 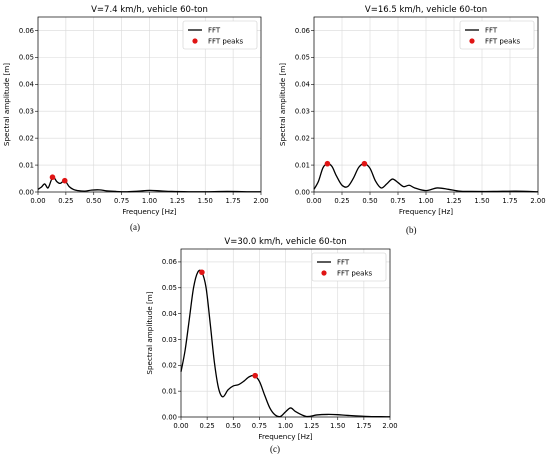 I want to click on caption-c: (c), so click(x=275, y=449).